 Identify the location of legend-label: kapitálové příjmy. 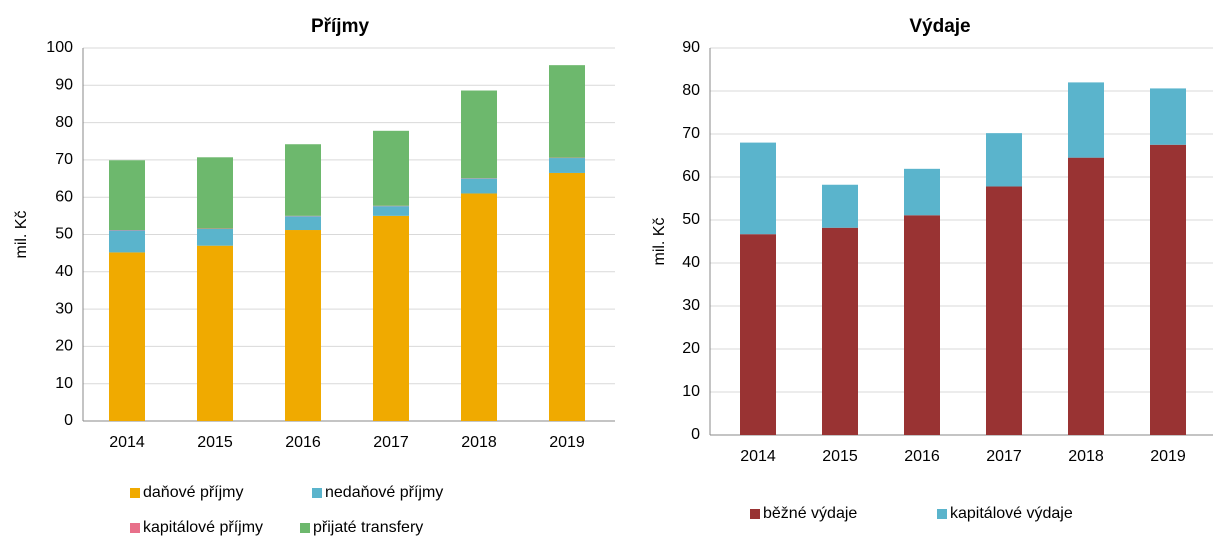
(203, 527).